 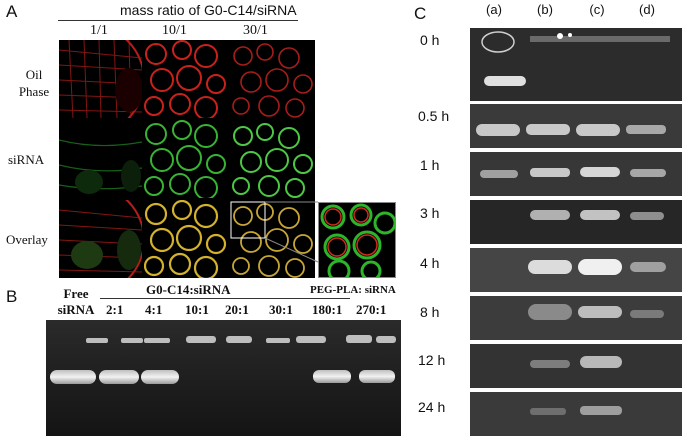 What do you see at coordinates (12, 296) in the screenshot?
I see `panel-b-label: B` at bounding box center [12, 296].